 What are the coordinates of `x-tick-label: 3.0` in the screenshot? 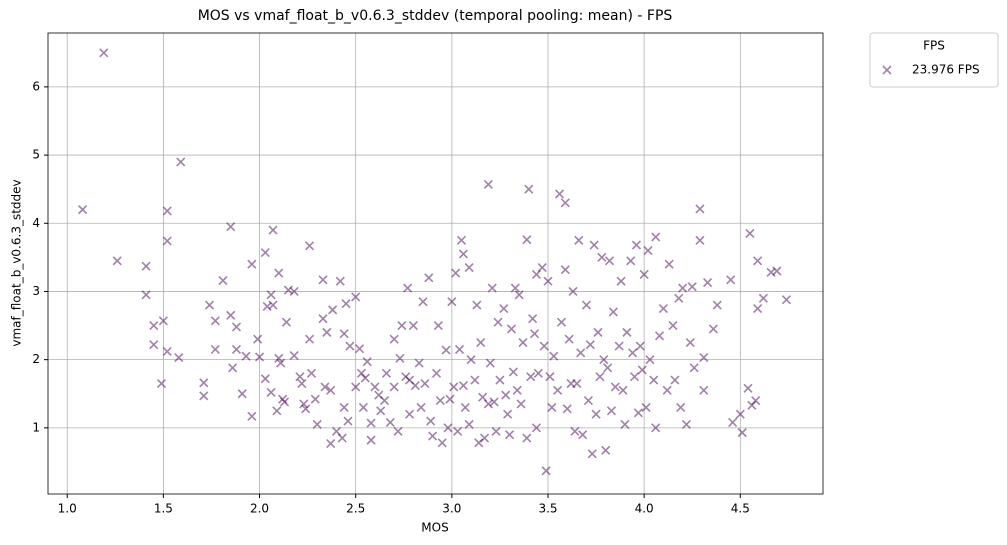 It's located at (451, 509).